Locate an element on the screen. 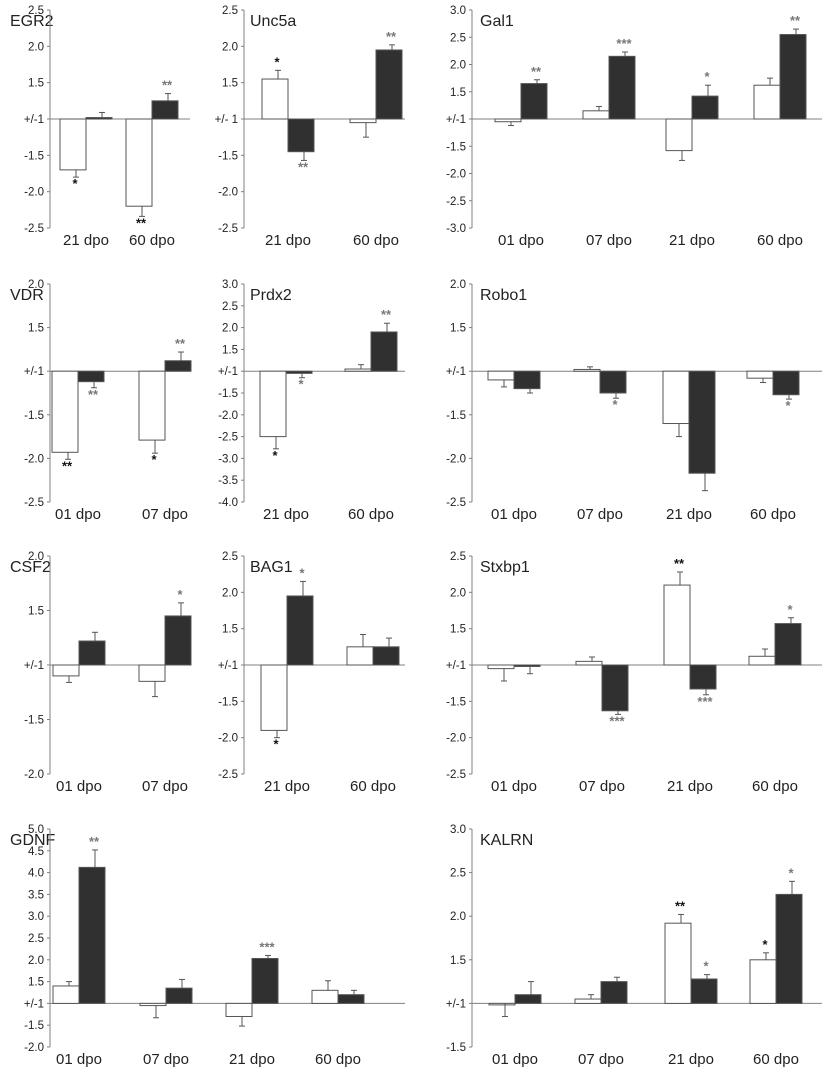 This screenshot has height=1073, width=827. panel-title: Gal1 is located at coordinates (497, 21).